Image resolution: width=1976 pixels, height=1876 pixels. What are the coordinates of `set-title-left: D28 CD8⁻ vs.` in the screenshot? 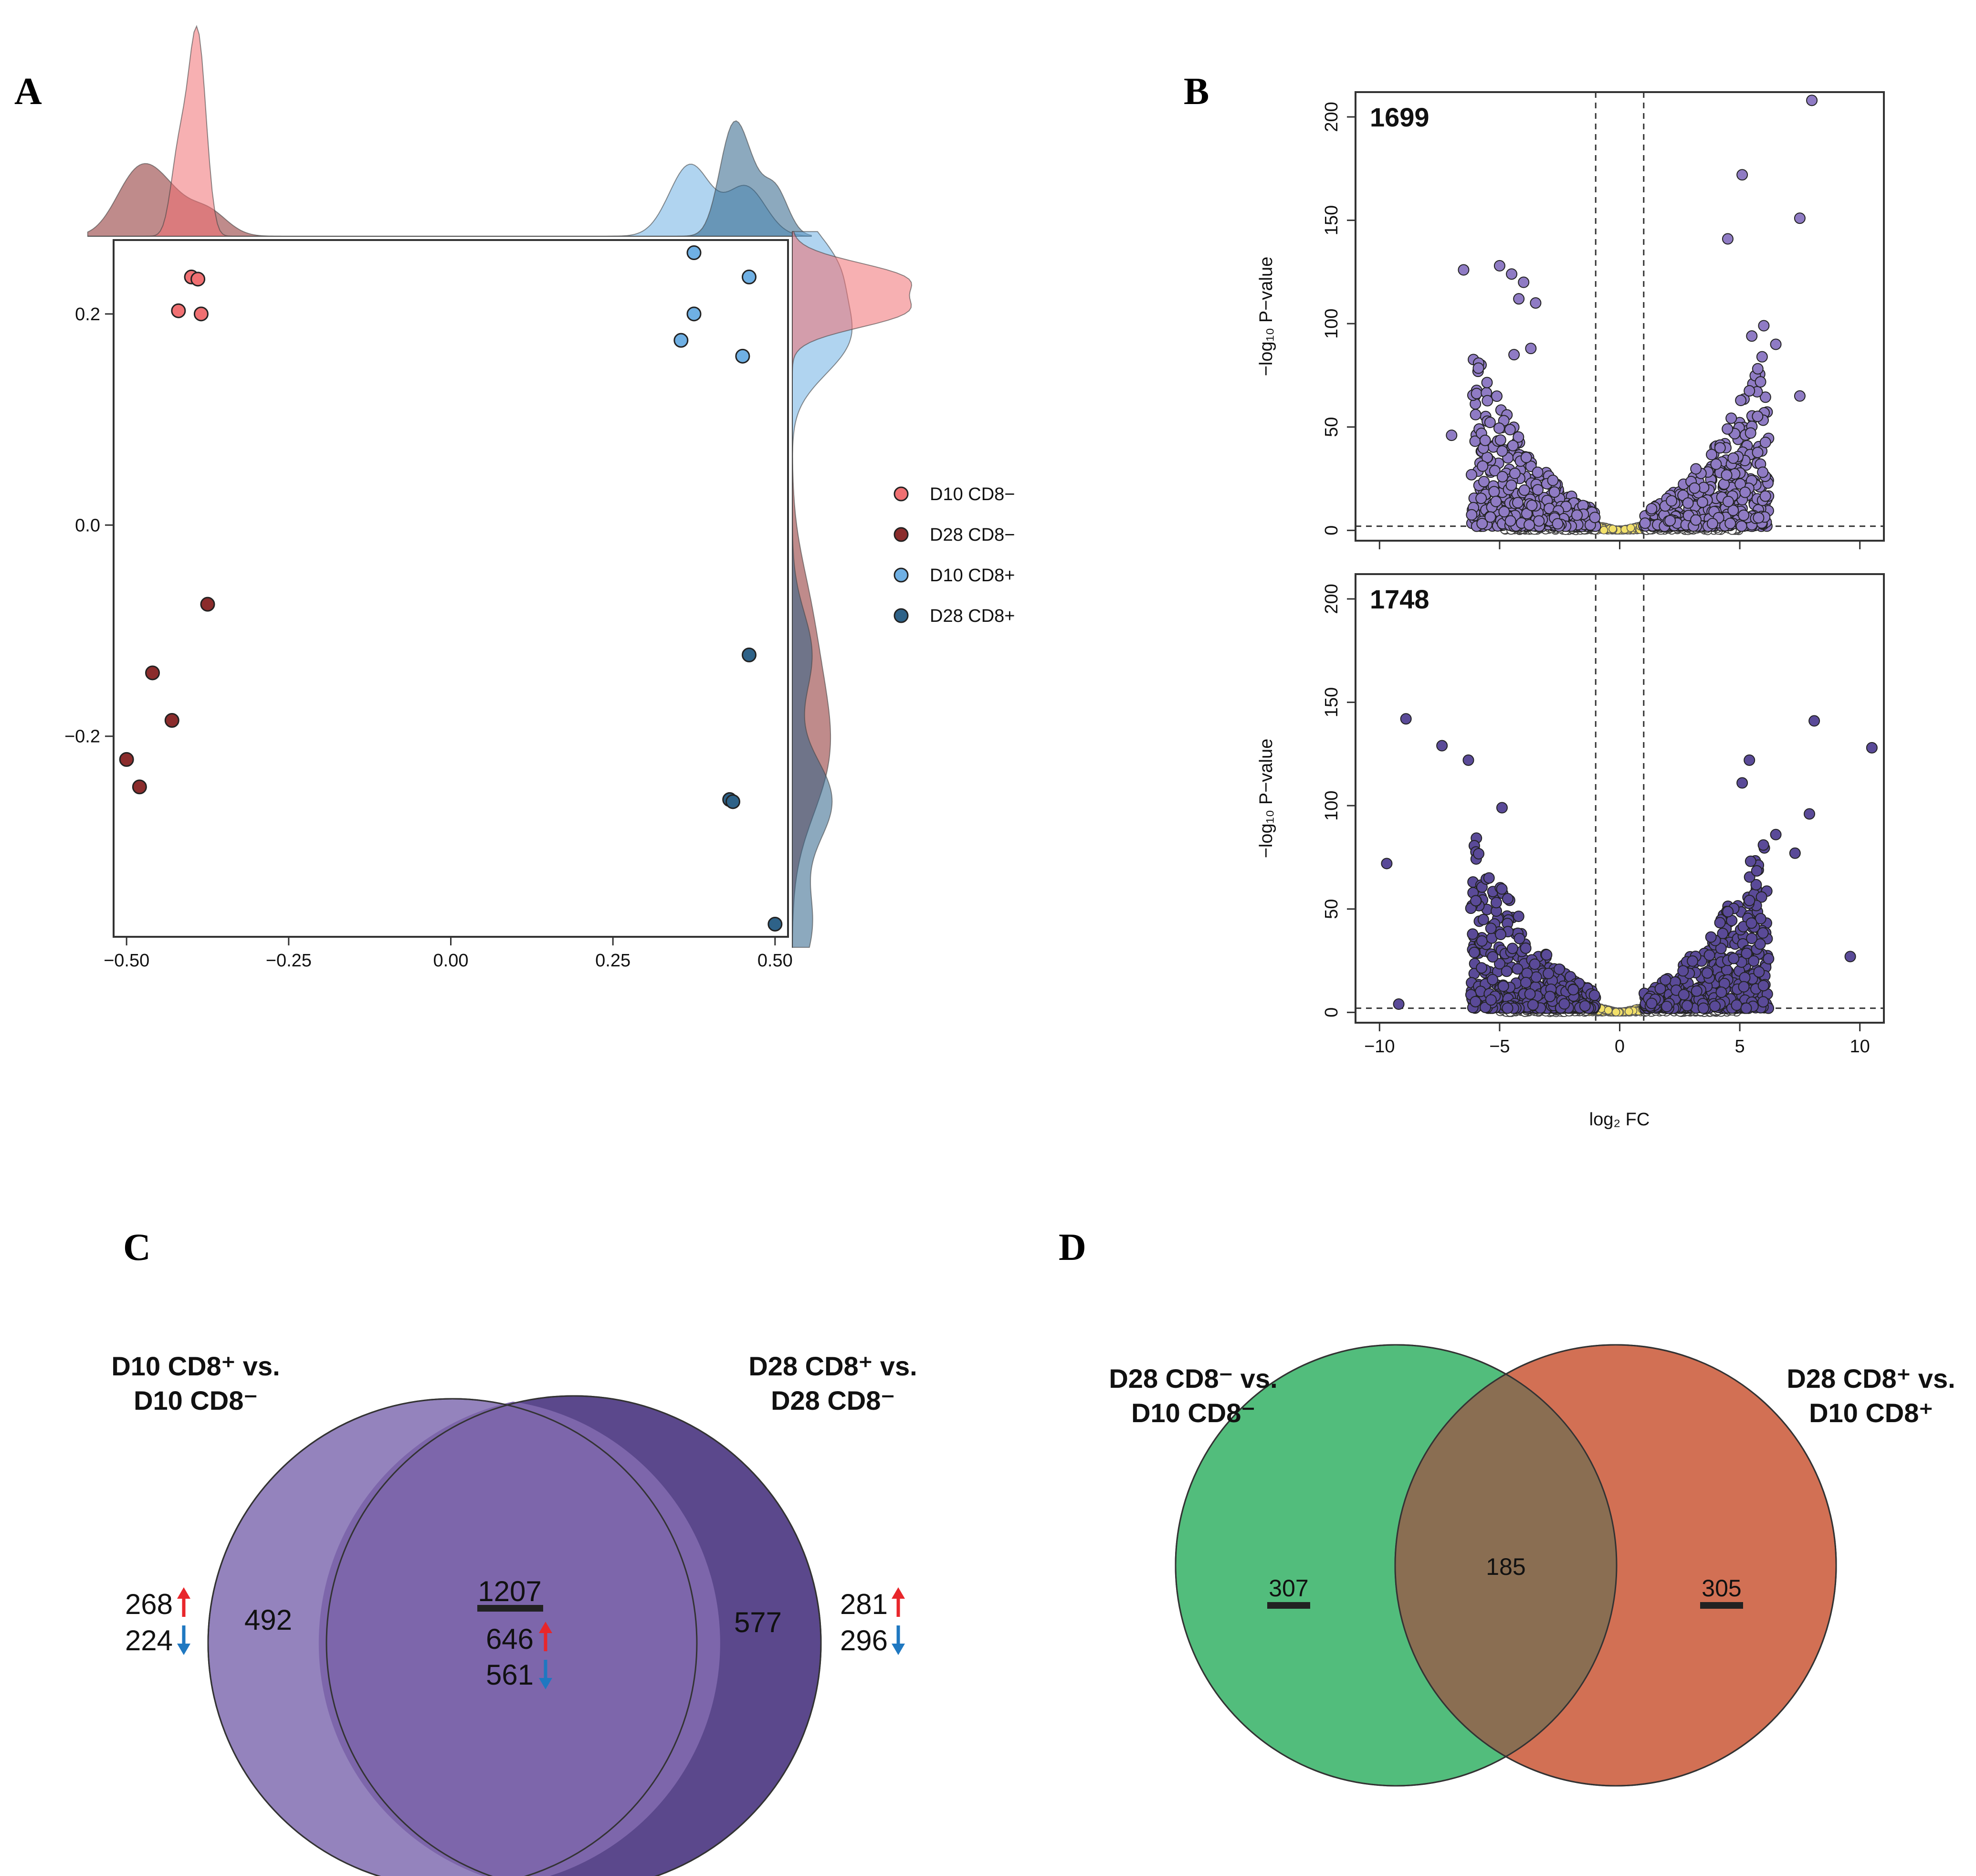 It's located at (1193, 1378).